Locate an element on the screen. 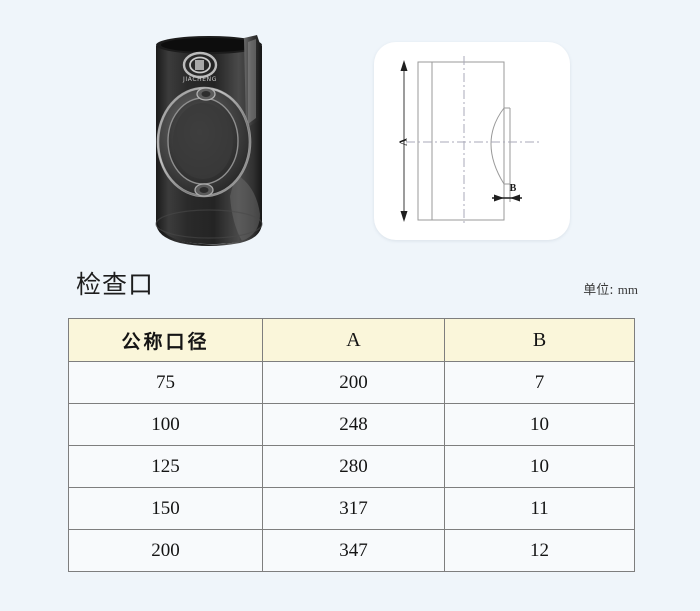  column-header-a: A is located at coordinates (353, 340).